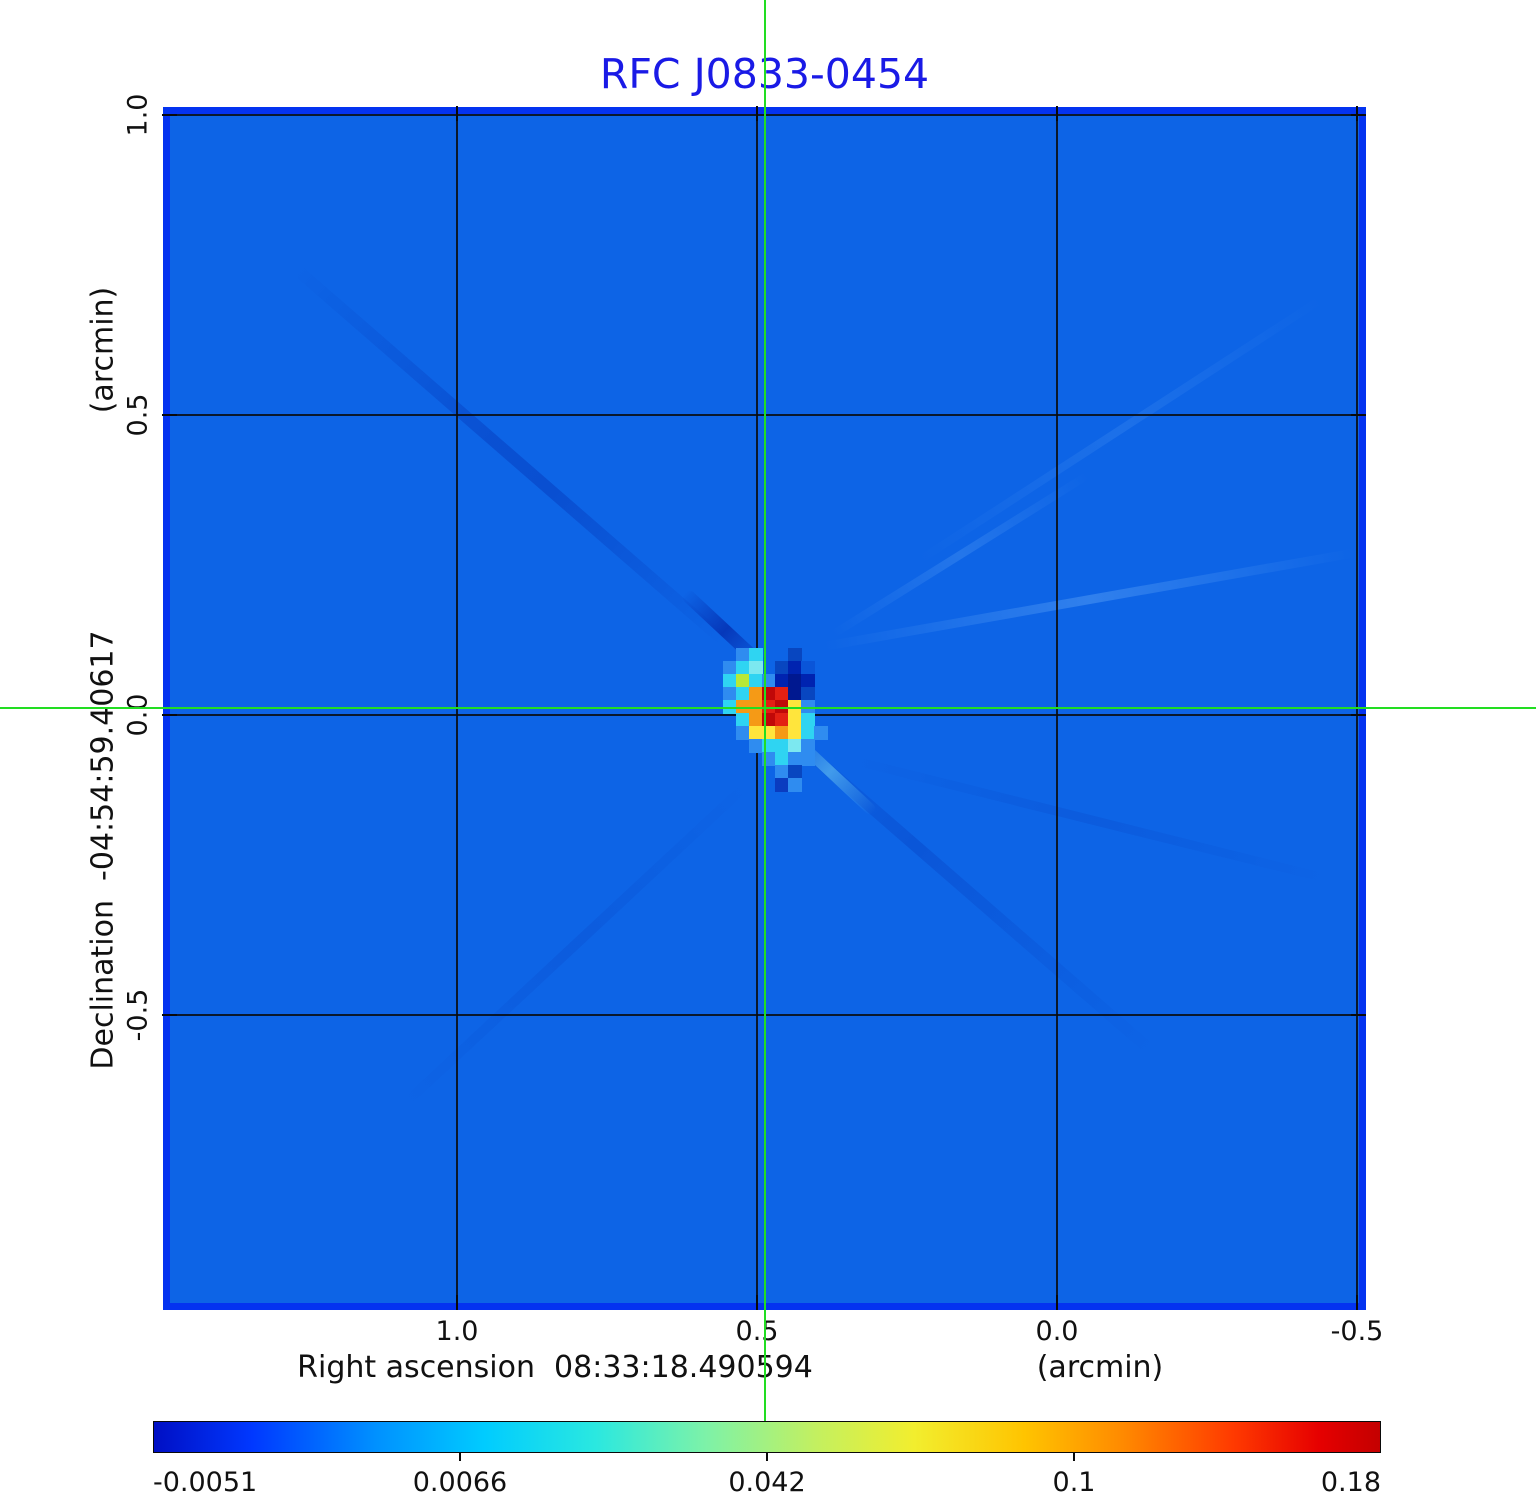 This screenshot has height=1511, width=1536. I want to click on colorbar-tick-label: 0.0066, so click(460, 1482).